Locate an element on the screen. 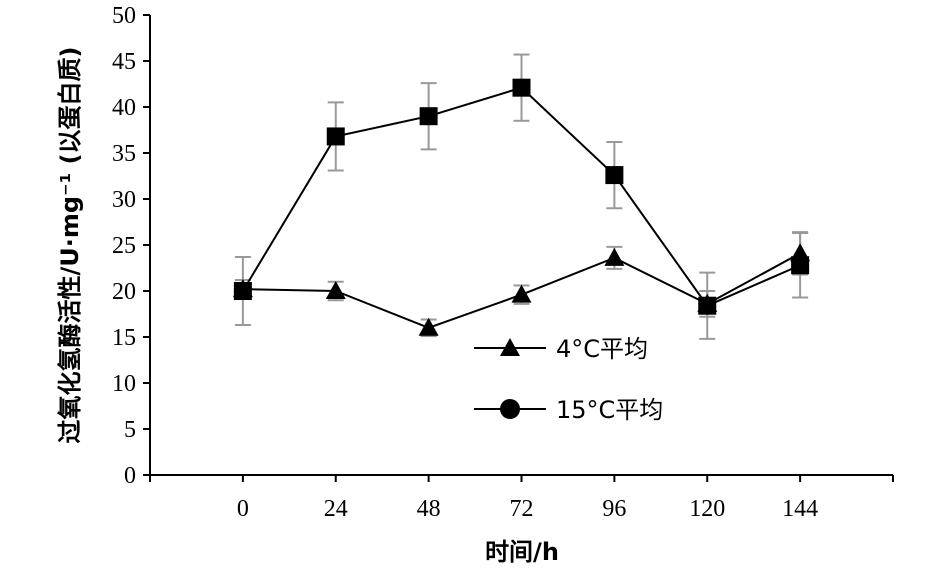  y-tick-label: 0 is located at coordinates (130, 476).